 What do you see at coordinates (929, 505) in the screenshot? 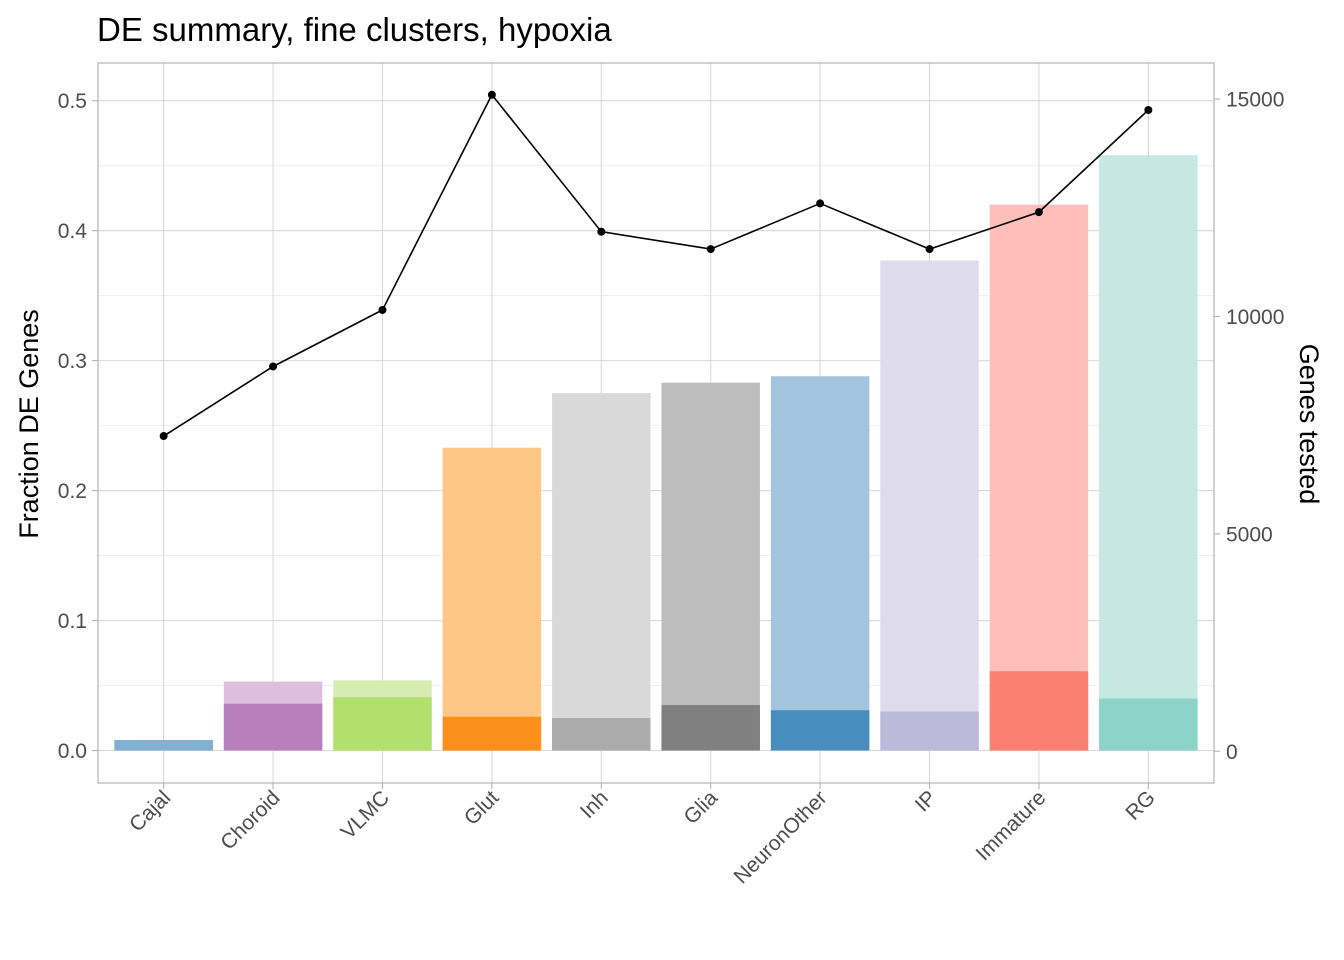
I see `bar-total-ip` at bounding box center [929, 505].